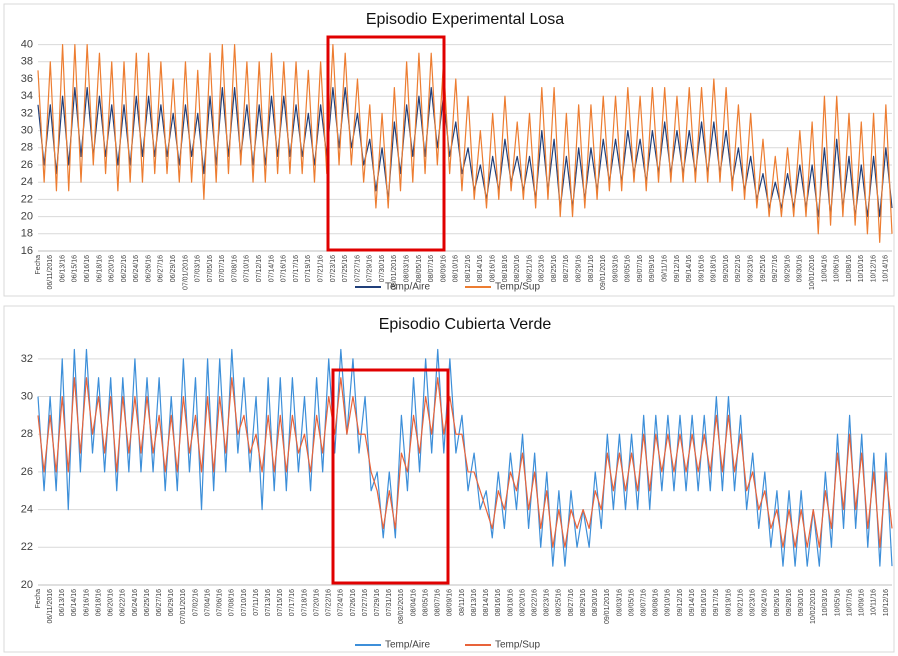  What do you see at coordinates (462, 602) in the screenshot?
I see `x-tick-label: 08/11/16` at bounding box center [462, 602].